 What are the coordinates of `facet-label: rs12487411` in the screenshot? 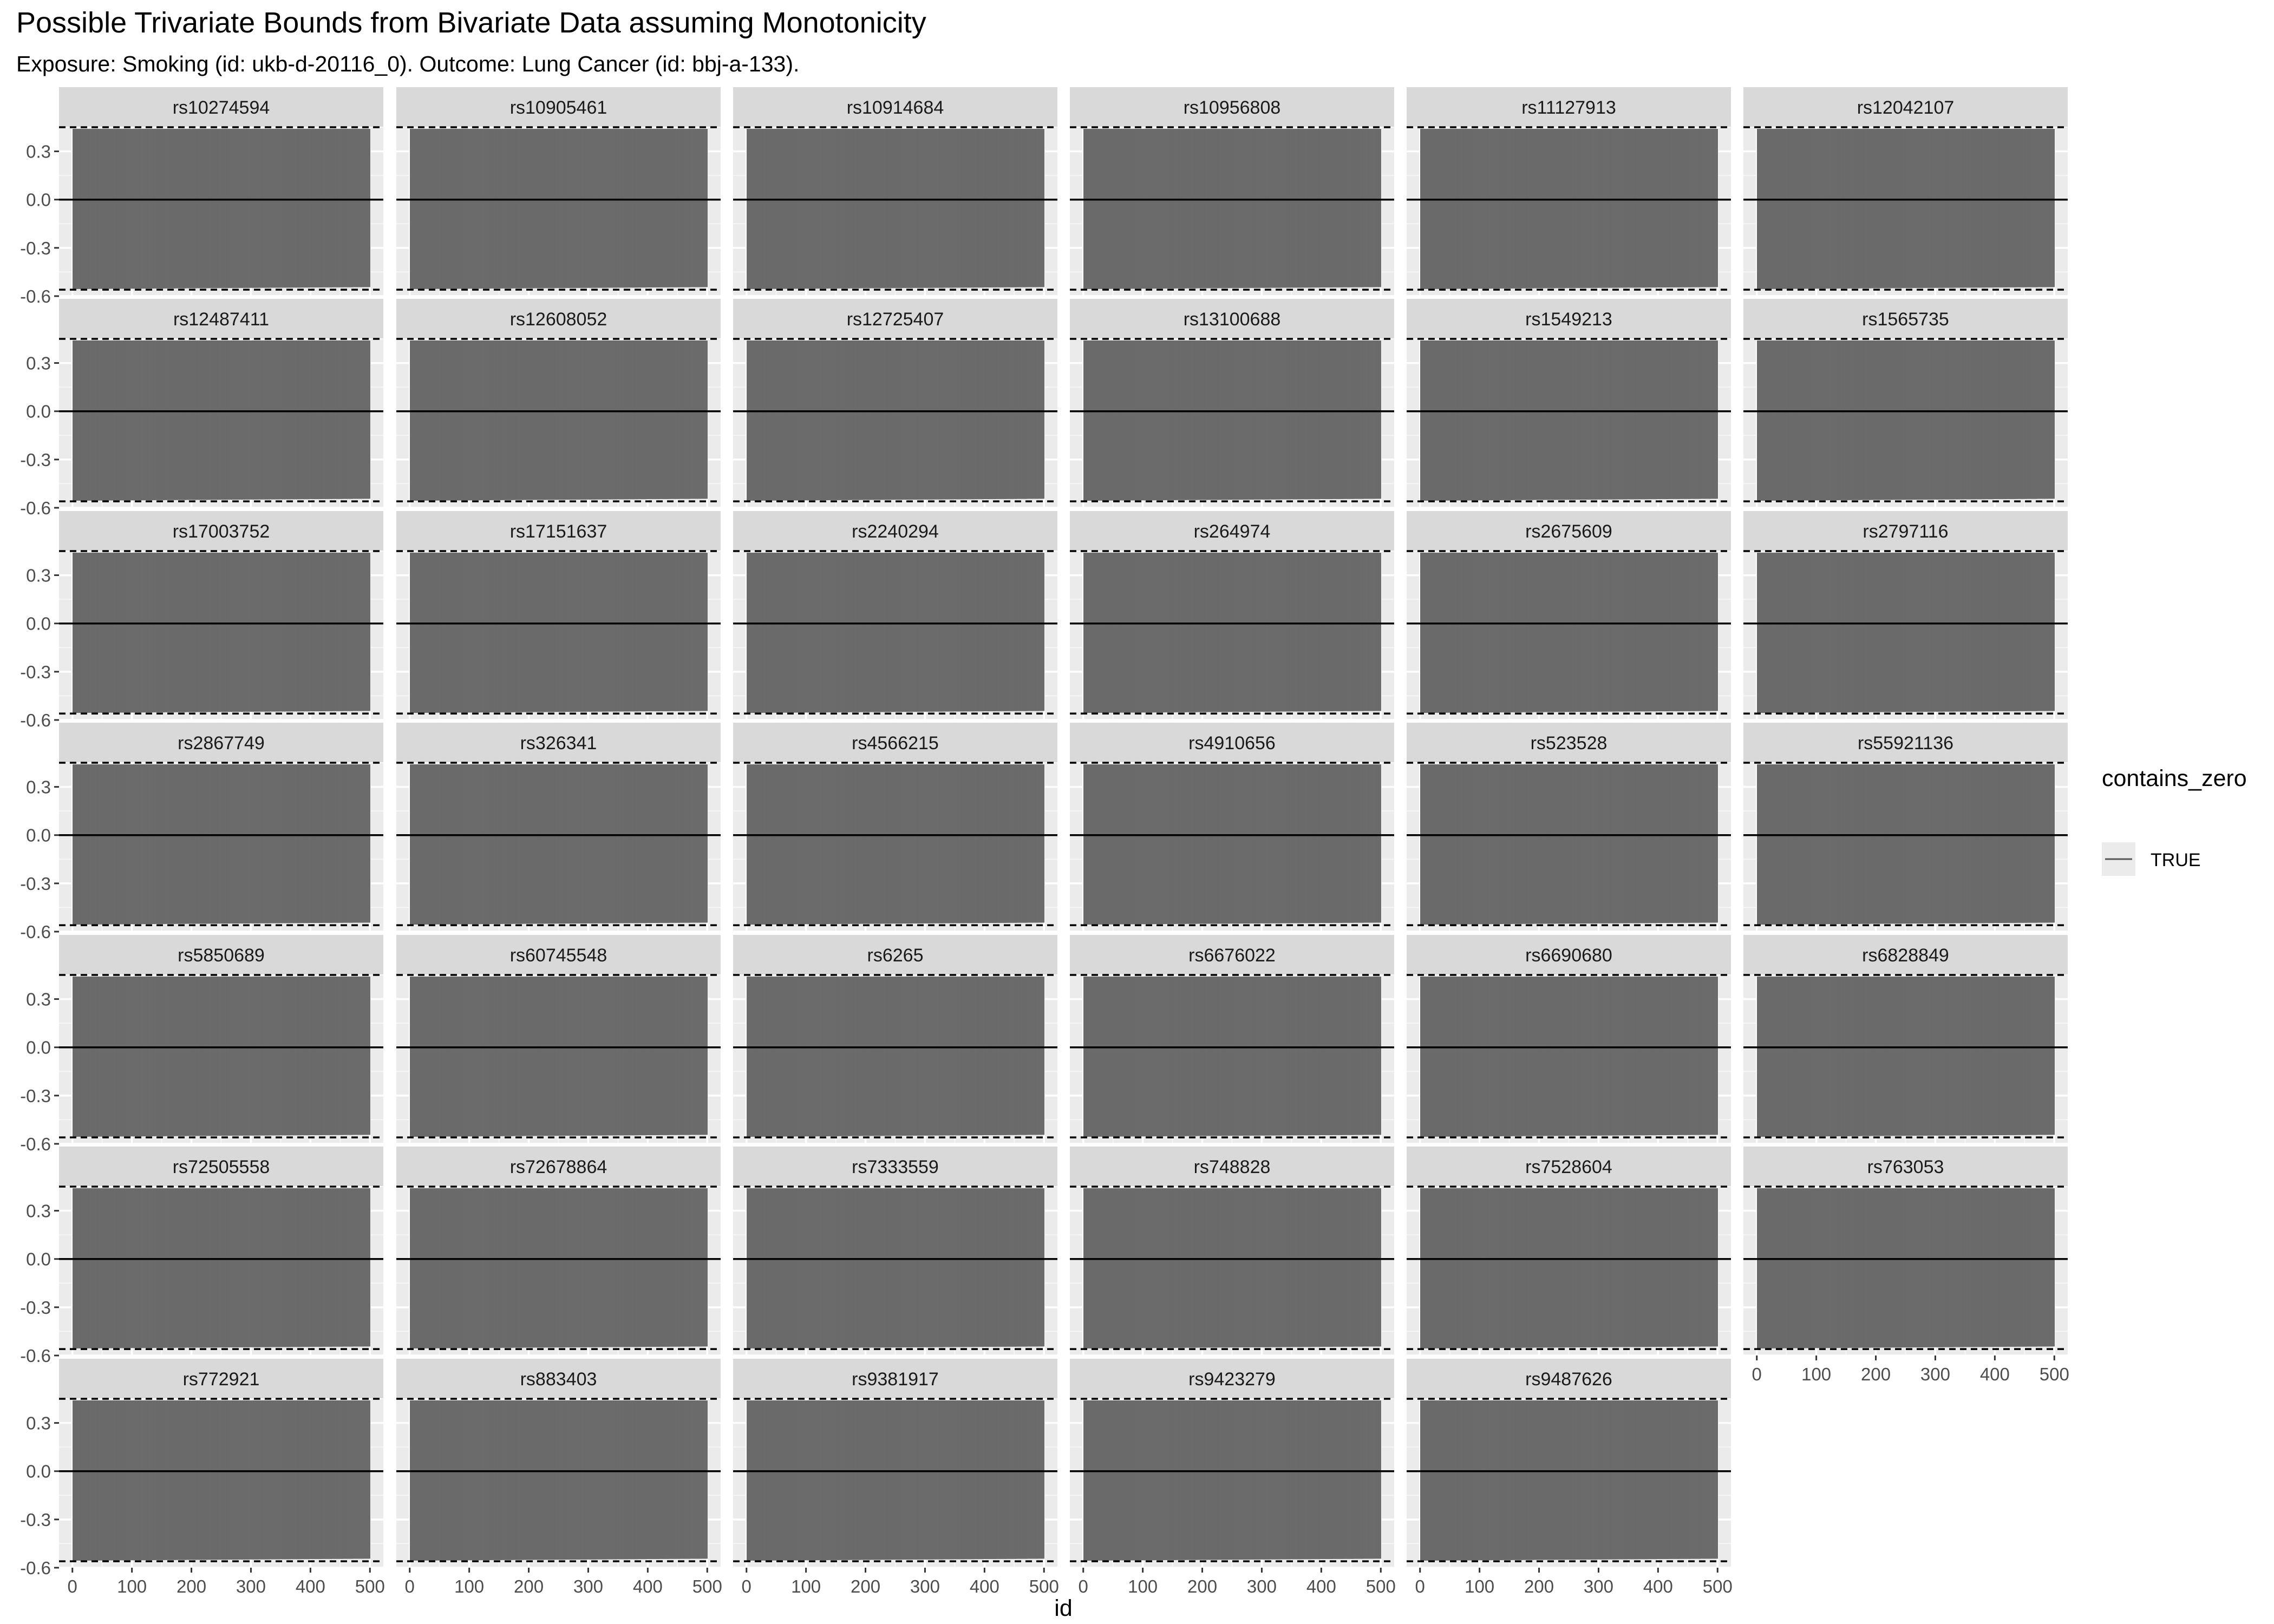 It's located at (221, 319).